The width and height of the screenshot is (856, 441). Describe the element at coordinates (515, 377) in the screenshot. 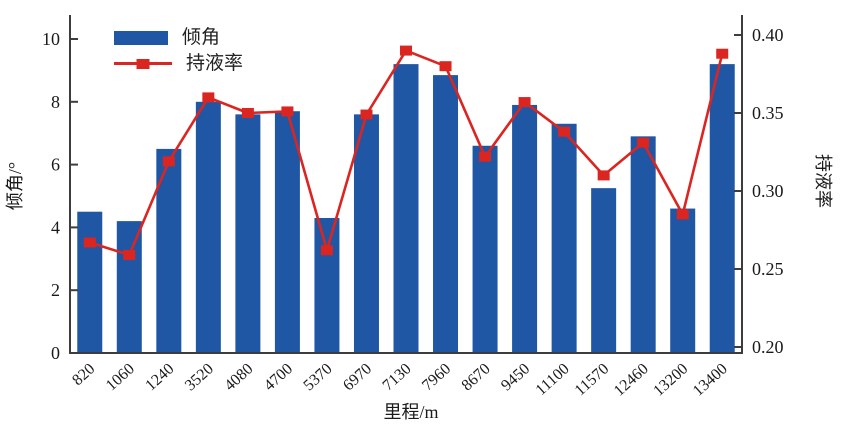

I see `x-tick-label: 9450` at that location.